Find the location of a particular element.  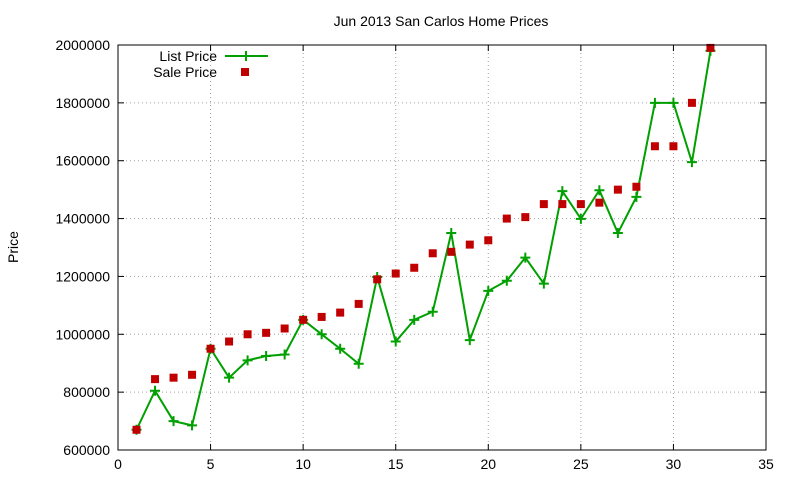

y-tick-label: 1600000 is located at coordinates (82, 161).